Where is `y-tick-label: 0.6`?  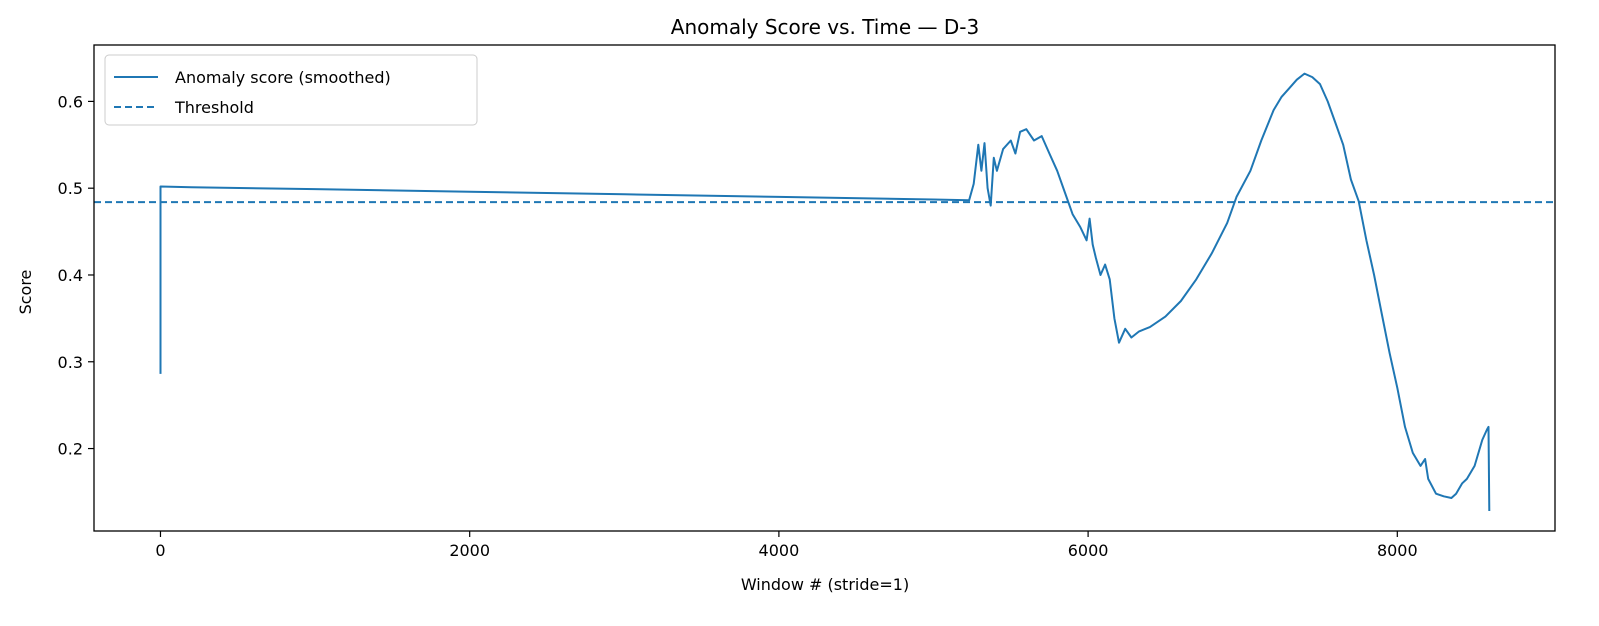 y-tick-label: 0.6 is located at coordinates (70, 101).